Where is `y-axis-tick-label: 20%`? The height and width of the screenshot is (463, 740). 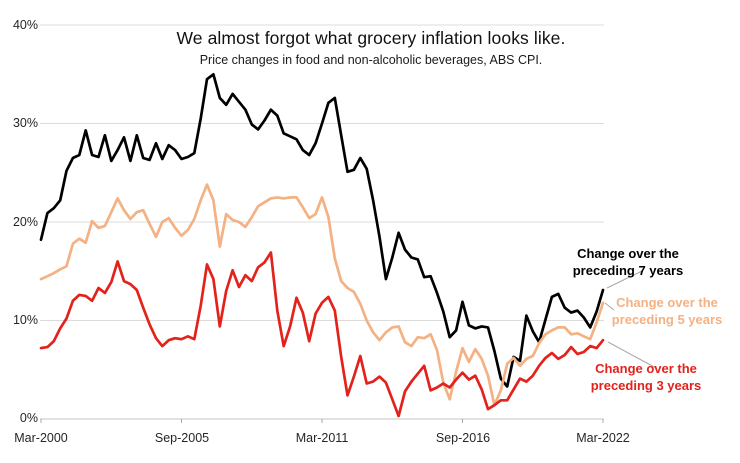 y-axis-tick-label: 20% is located at coordinates (25, 222).